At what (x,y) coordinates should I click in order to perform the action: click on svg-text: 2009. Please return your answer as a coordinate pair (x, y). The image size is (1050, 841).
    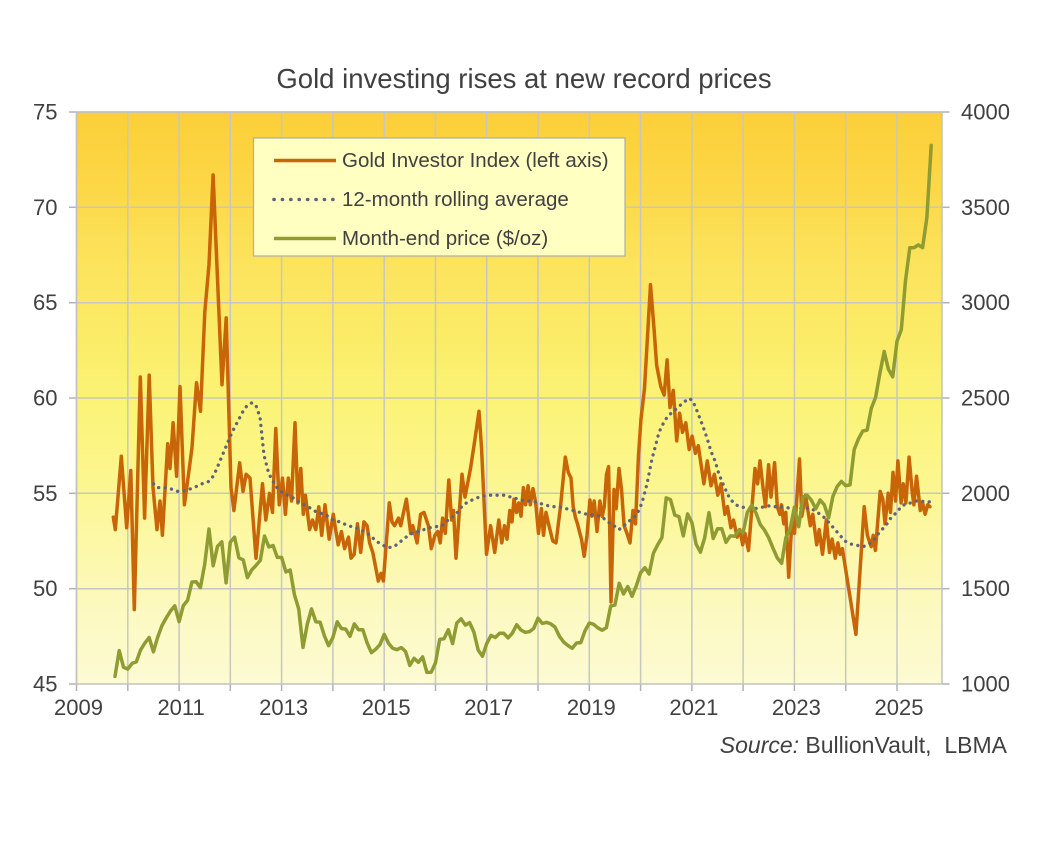
    Looking at the image, I should click on (78, 707).